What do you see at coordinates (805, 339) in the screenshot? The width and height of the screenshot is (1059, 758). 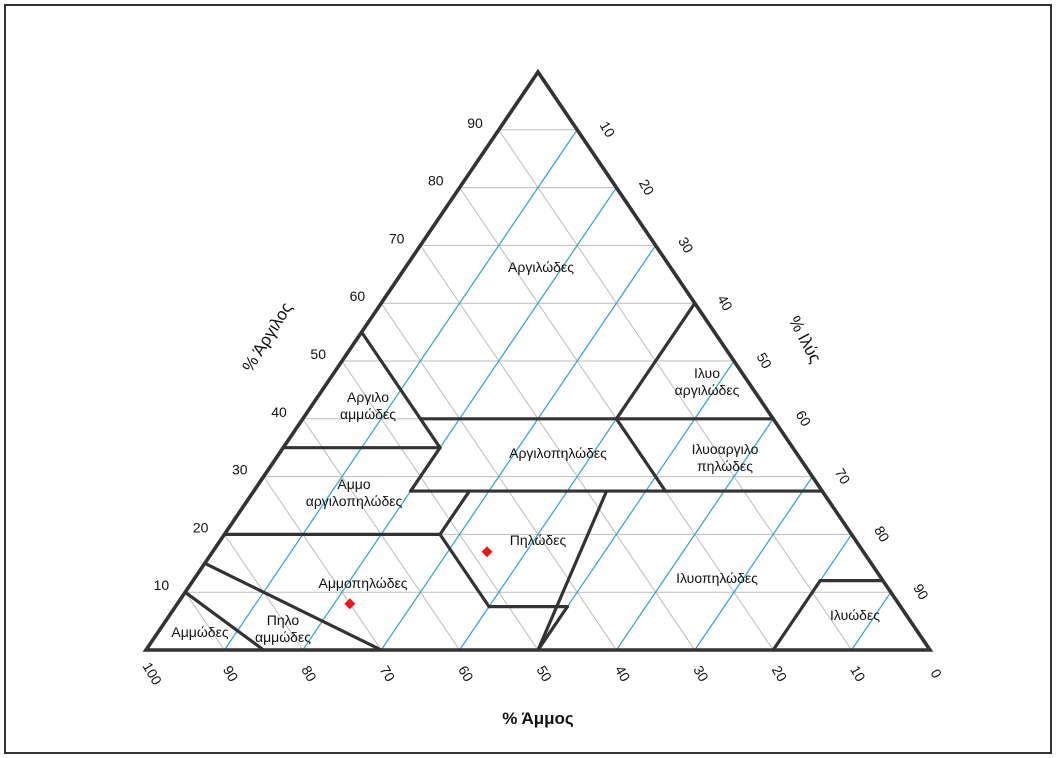 I see `silt-axis-title: % Ιλύς` at bounding box center [805, 339].